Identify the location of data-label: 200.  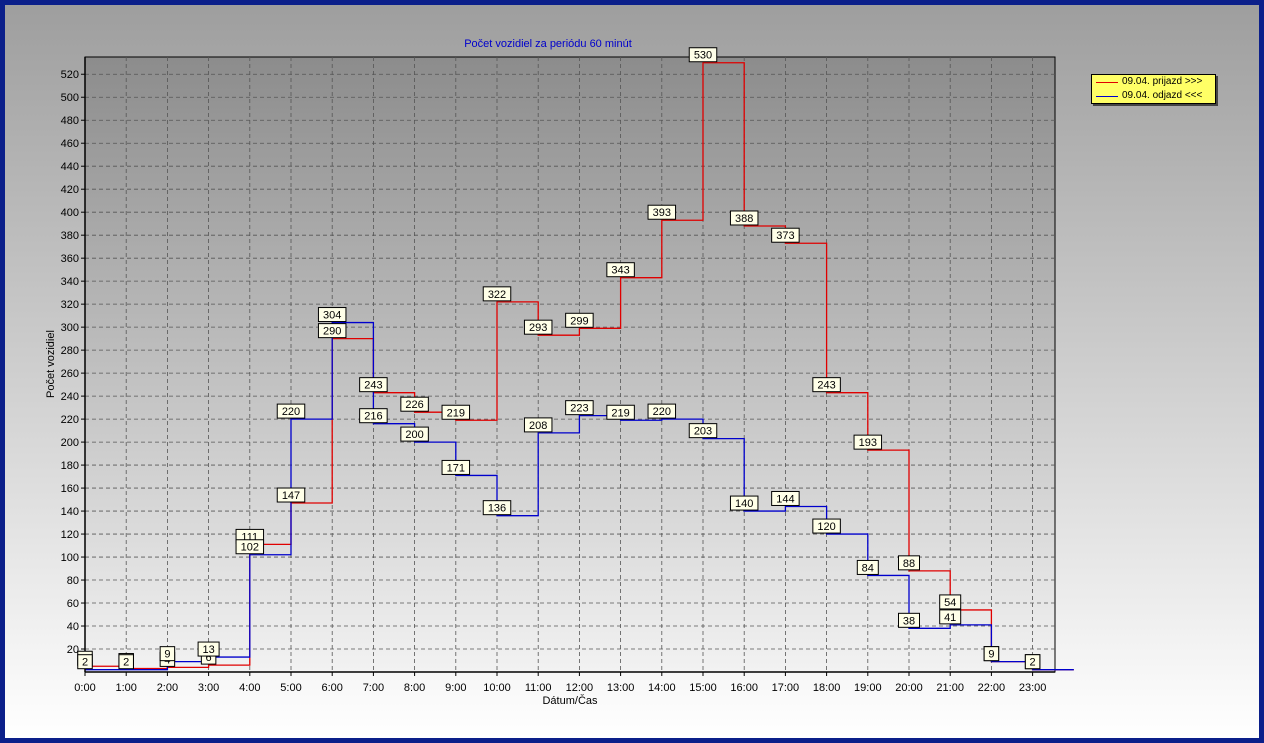
(414, 435).